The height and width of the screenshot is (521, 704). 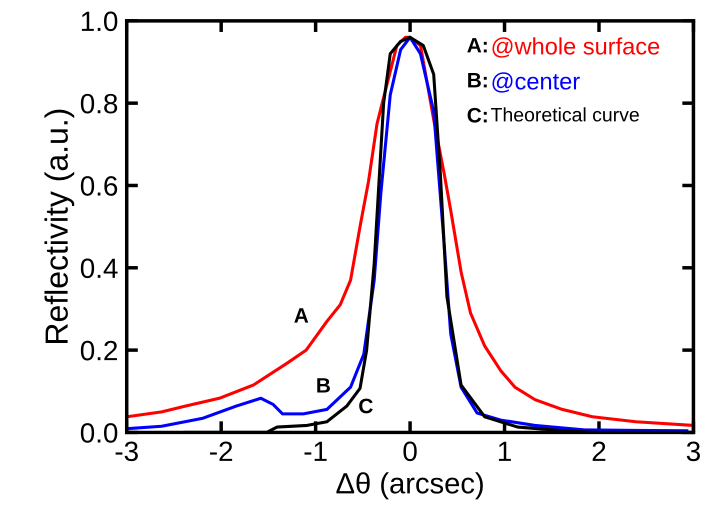 What do you see at coordinates (693, 451) in the screenshot?
I see `x-tick-label: 3` at bounding box center [693, 451].